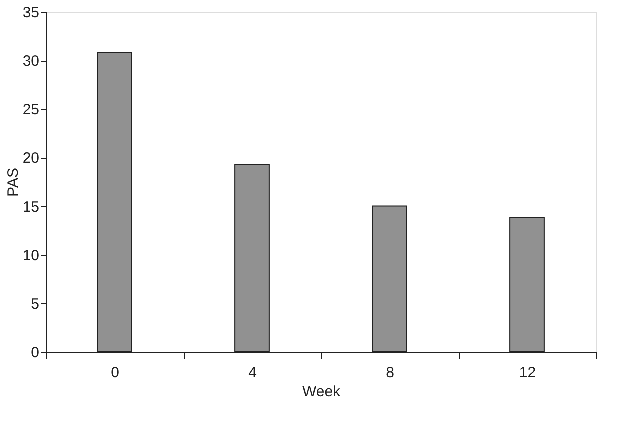  I want to click on x-axis-title: Week, so click(322, 392).